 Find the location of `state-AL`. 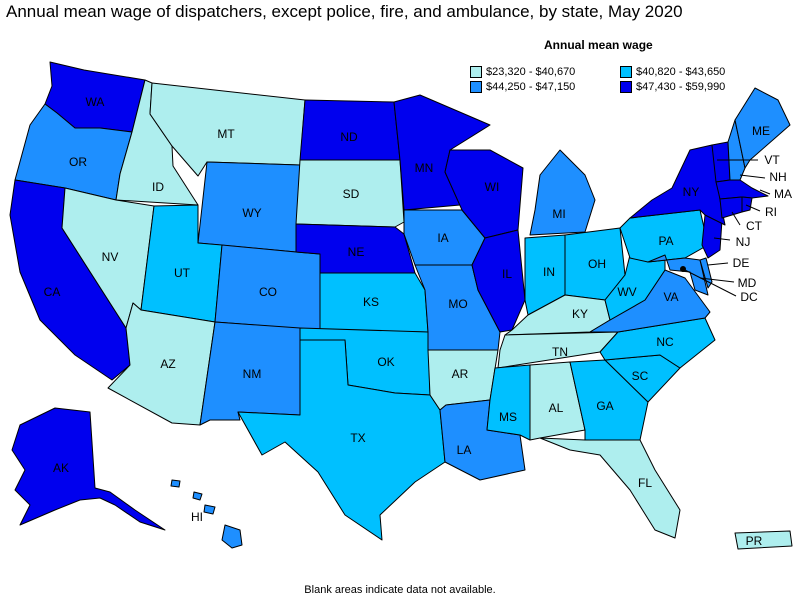

state-AL is located at coordinates (557, 401).